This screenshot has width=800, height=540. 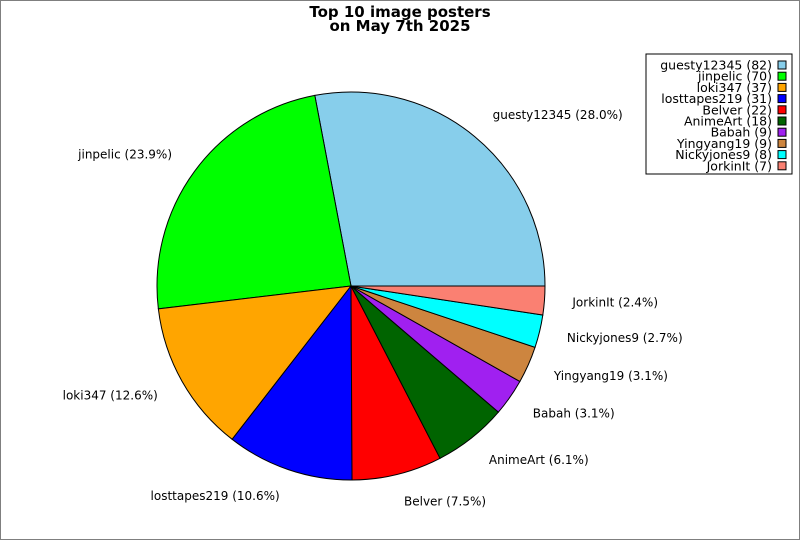 What do you see at coordinates (292, 382) in the screenshot?
I see `pie-slice-losttapes219` at bounding box center [292, 382].